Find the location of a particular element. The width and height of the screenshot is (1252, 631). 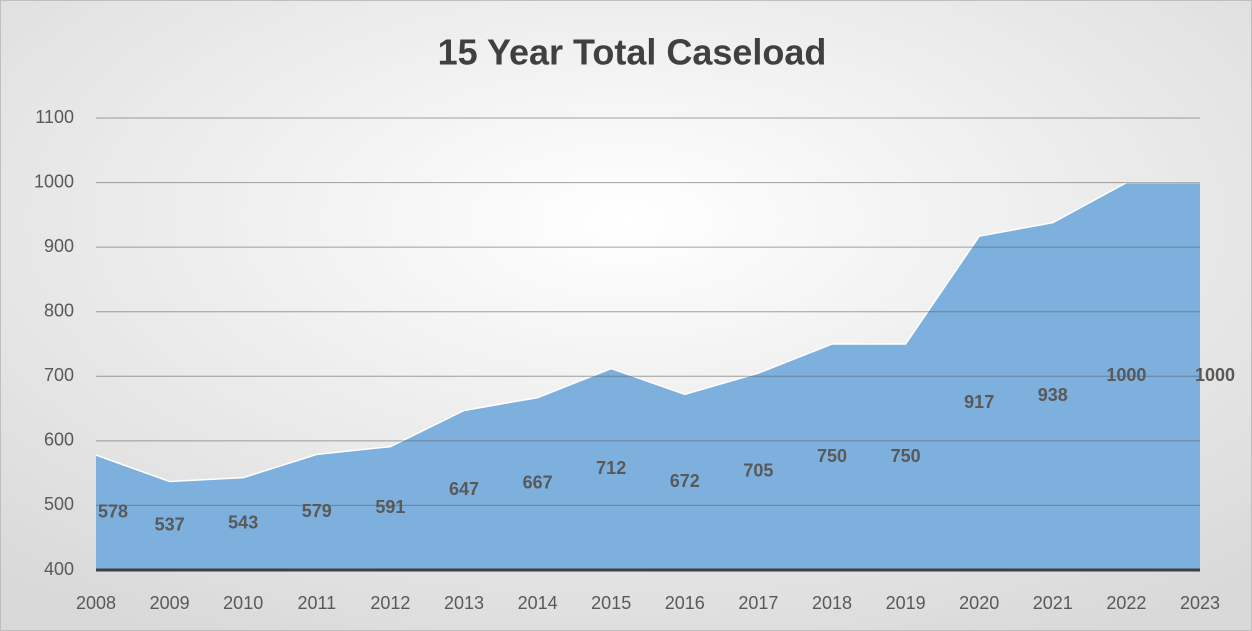

x-tick-label: 2017 is located at coordinates (758, 603).